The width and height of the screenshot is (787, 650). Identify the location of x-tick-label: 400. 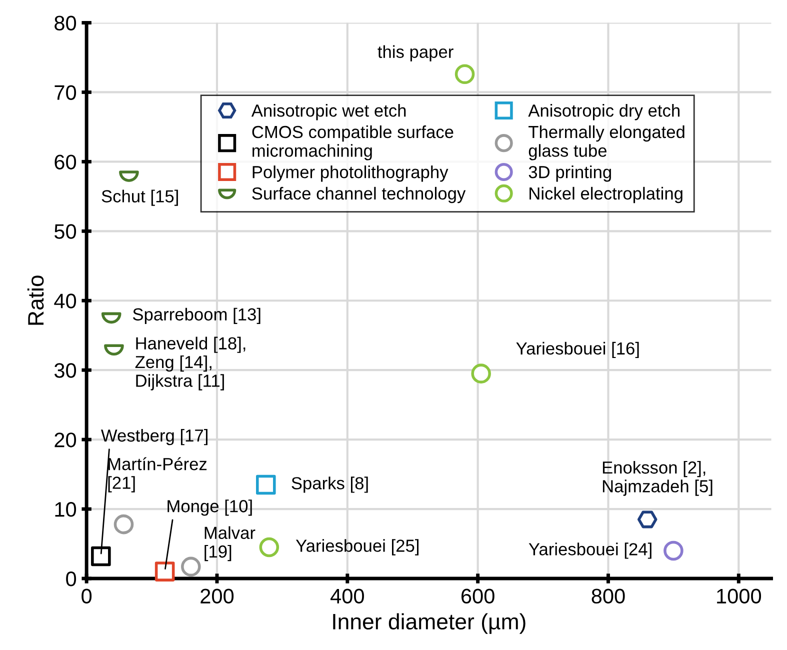
(347, 596).